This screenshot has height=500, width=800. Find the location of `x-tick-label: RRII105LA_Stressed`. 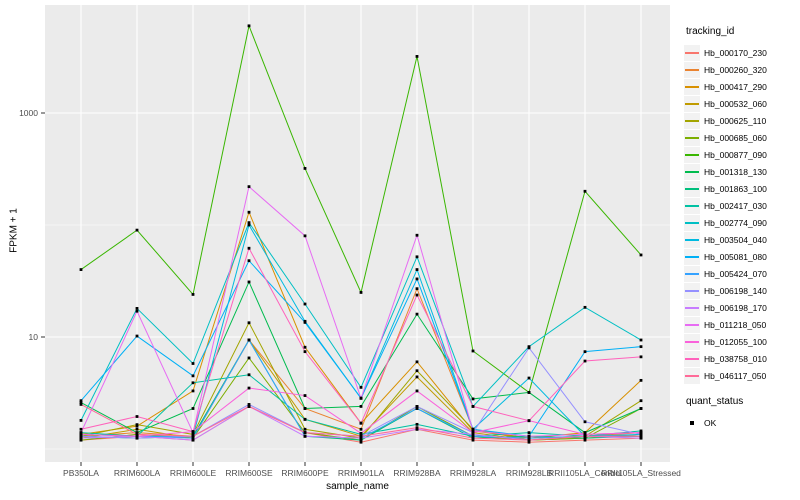

x-tick-label: RRII105LA_Stressed is located at coordinates (641, 473).